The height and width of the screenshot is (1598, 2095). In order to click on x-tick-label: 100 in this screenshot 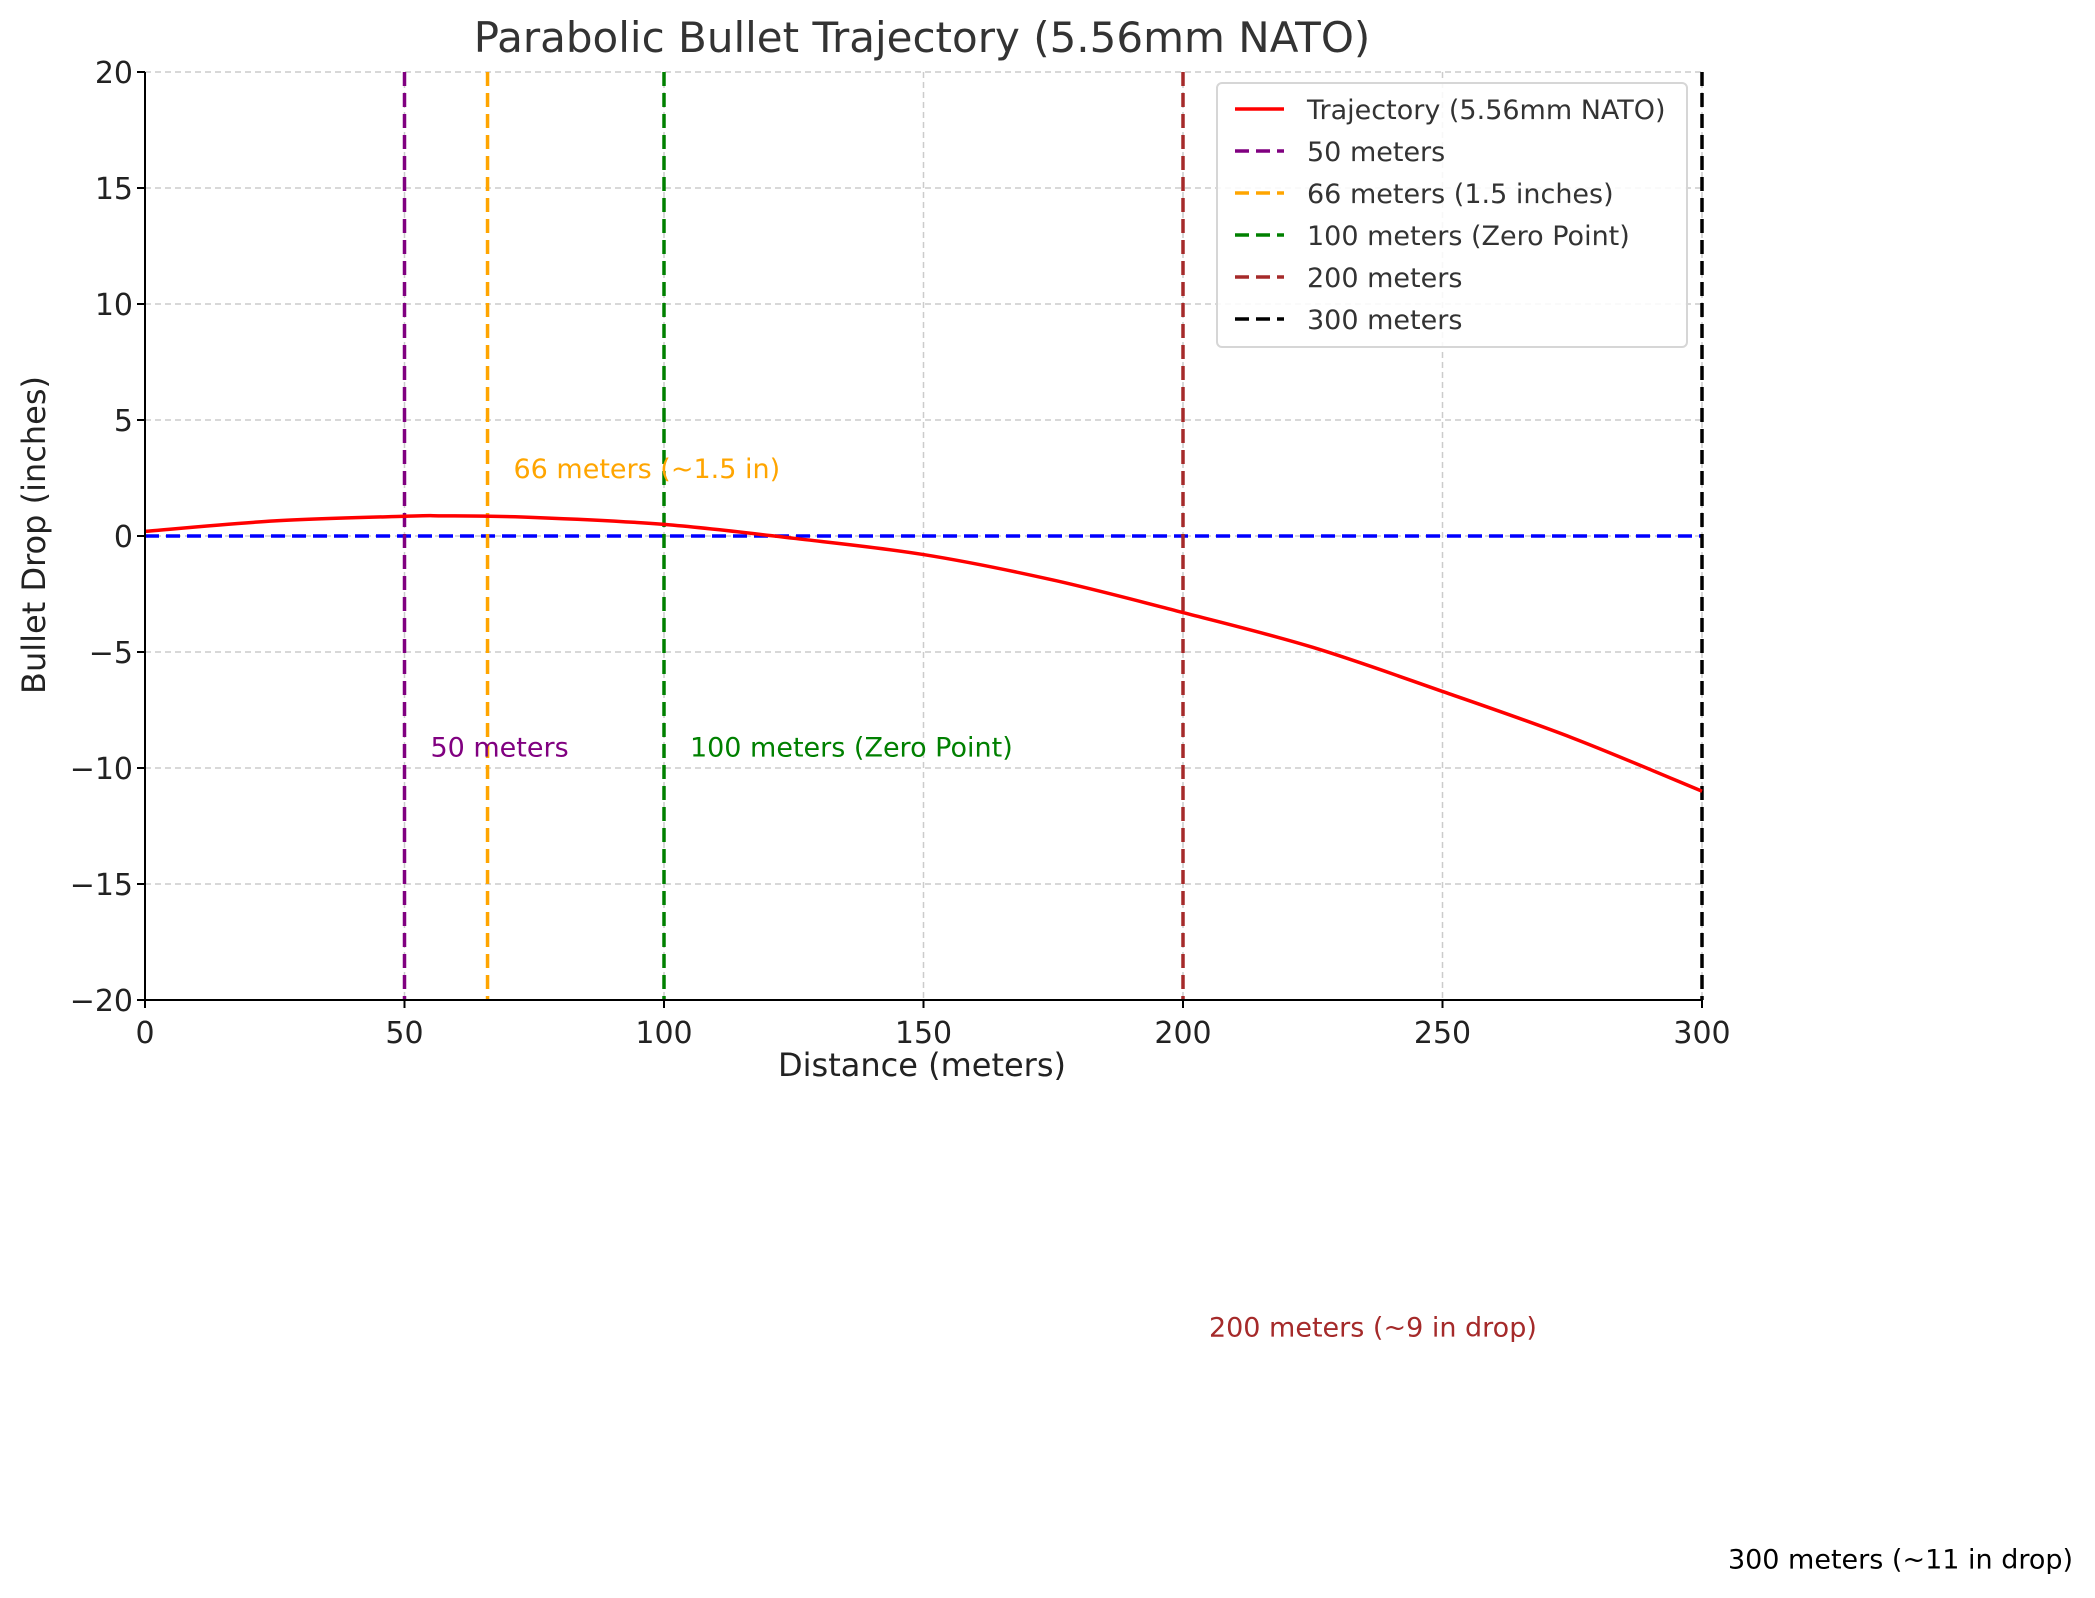, I will do `click(663, 1033)`.